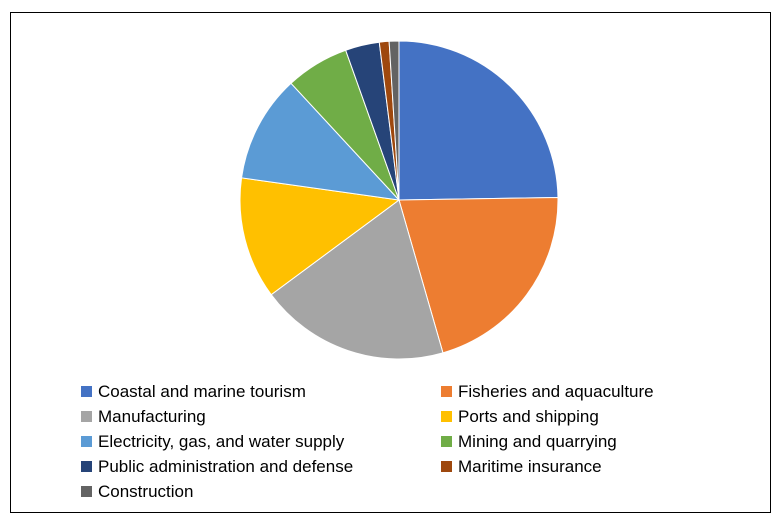 This screenshot has height=525, width=781. I want to click on legend-item: Manufacturing, so click(261, 416).